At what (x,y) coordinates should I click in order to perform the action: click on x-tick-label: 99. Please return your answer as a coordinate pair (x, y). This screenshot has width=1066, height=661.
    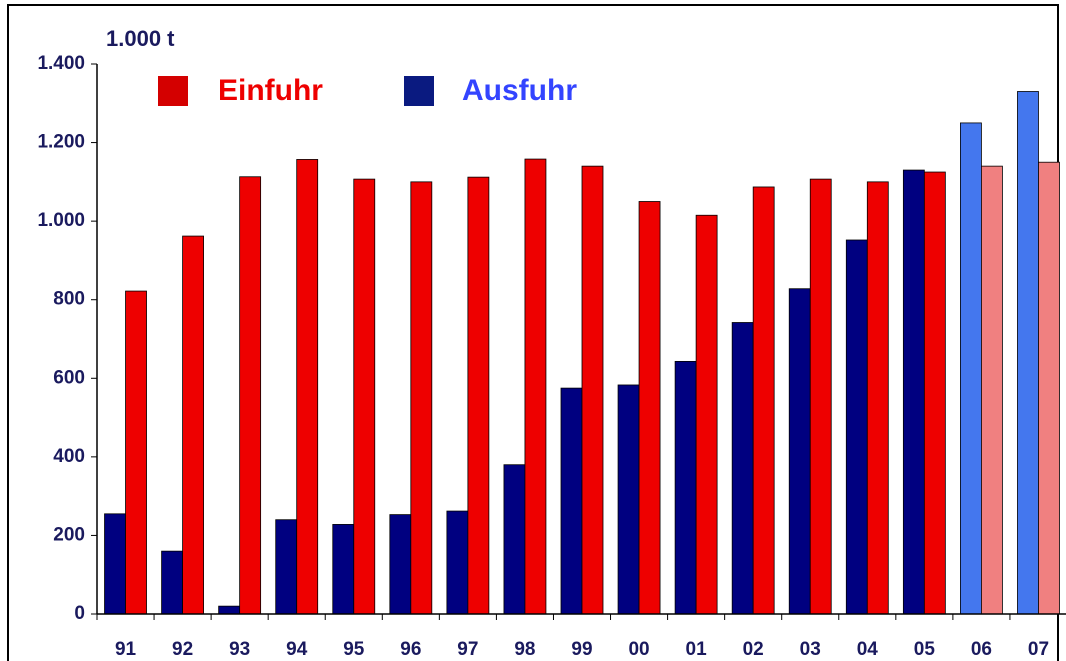
    Looking at the image, I should click on (581, 649).